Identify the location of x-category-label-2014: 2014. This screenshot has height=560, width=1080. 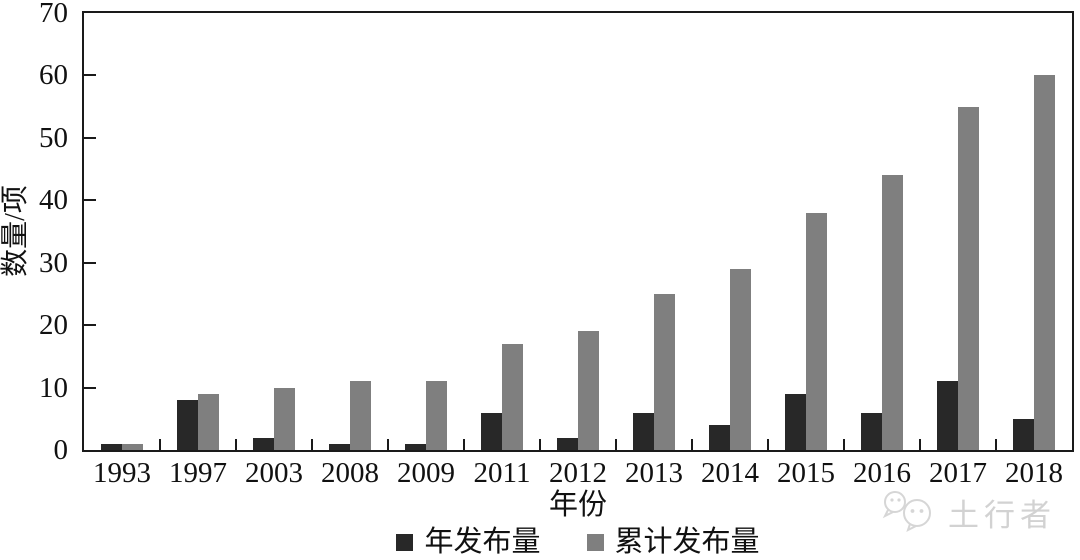
(730, 473).